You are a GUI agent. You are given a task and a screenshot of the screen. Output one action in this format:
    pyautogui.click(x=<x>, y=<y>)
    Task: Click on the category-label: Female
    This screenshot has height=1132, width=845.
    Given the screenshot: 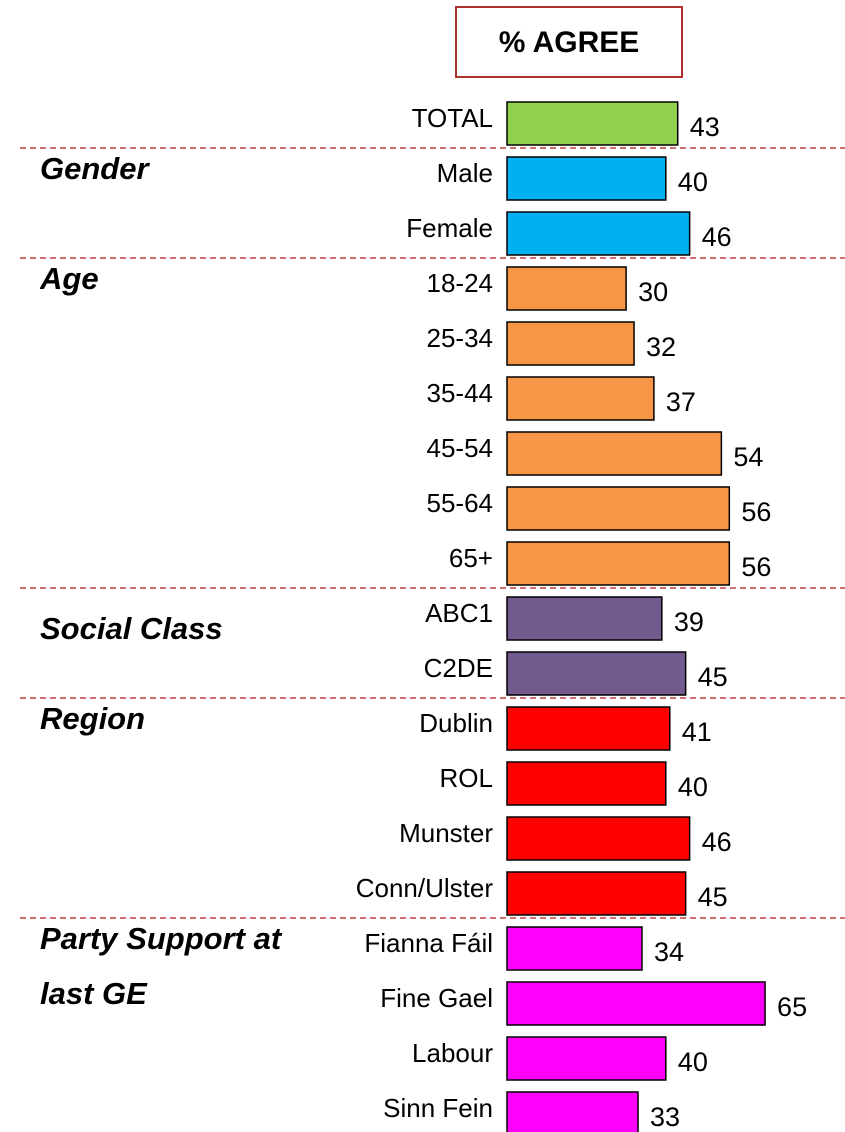 What is the action you would take?
    pyautogui.click(x=449, y=228)
    